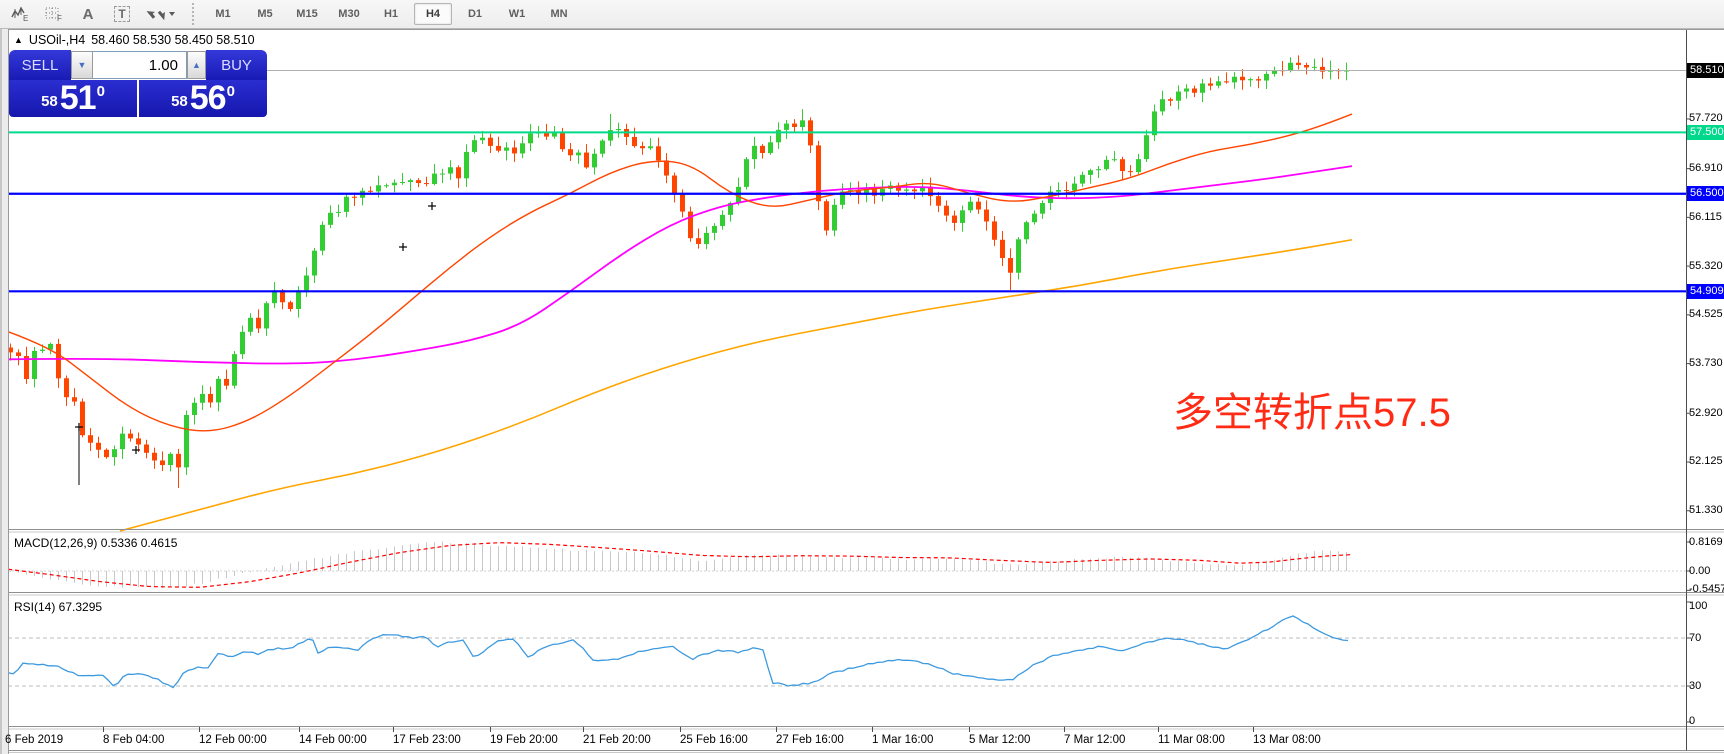 This screenshot has width=1724, height=754. I want to click on timeframe-button-m1: M1, so click(223, 14).